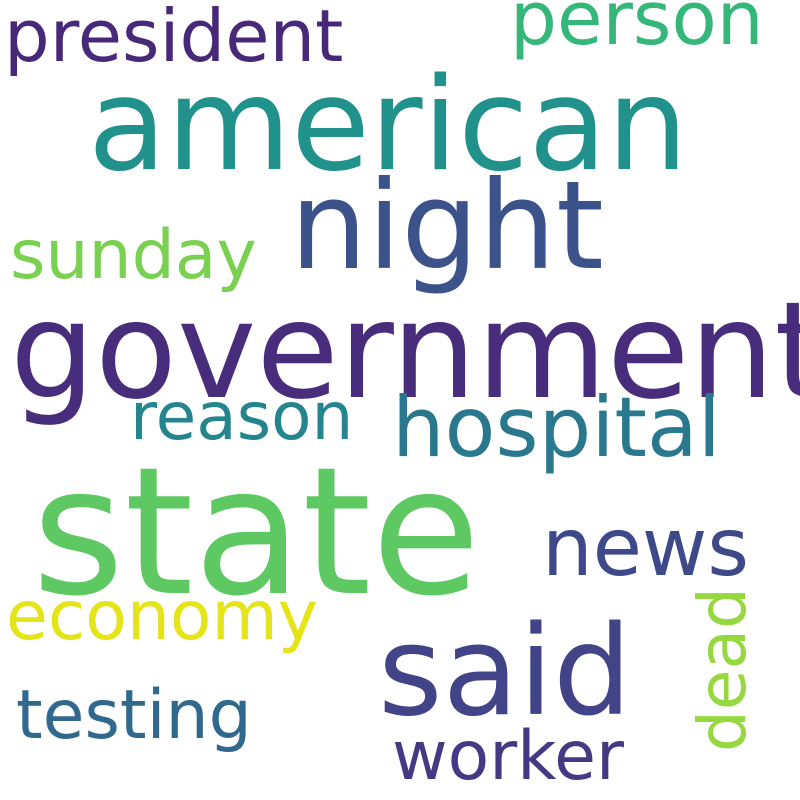  What do you see at coordinates (133, 255) in the screenshot?
I see `word-sunday: sunday` at bounding box center [133, 255].